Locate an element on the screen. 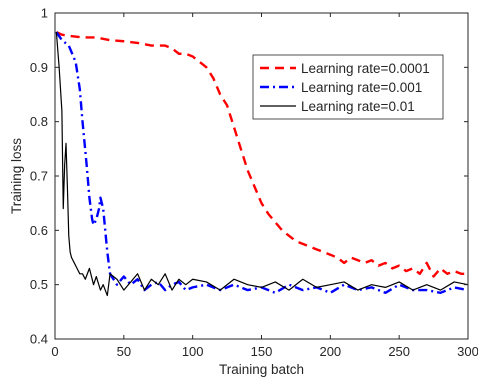 The width and height of the screenshot is (478, 381). y-tick-label: 0.6 is located at coordinates (39, 230).